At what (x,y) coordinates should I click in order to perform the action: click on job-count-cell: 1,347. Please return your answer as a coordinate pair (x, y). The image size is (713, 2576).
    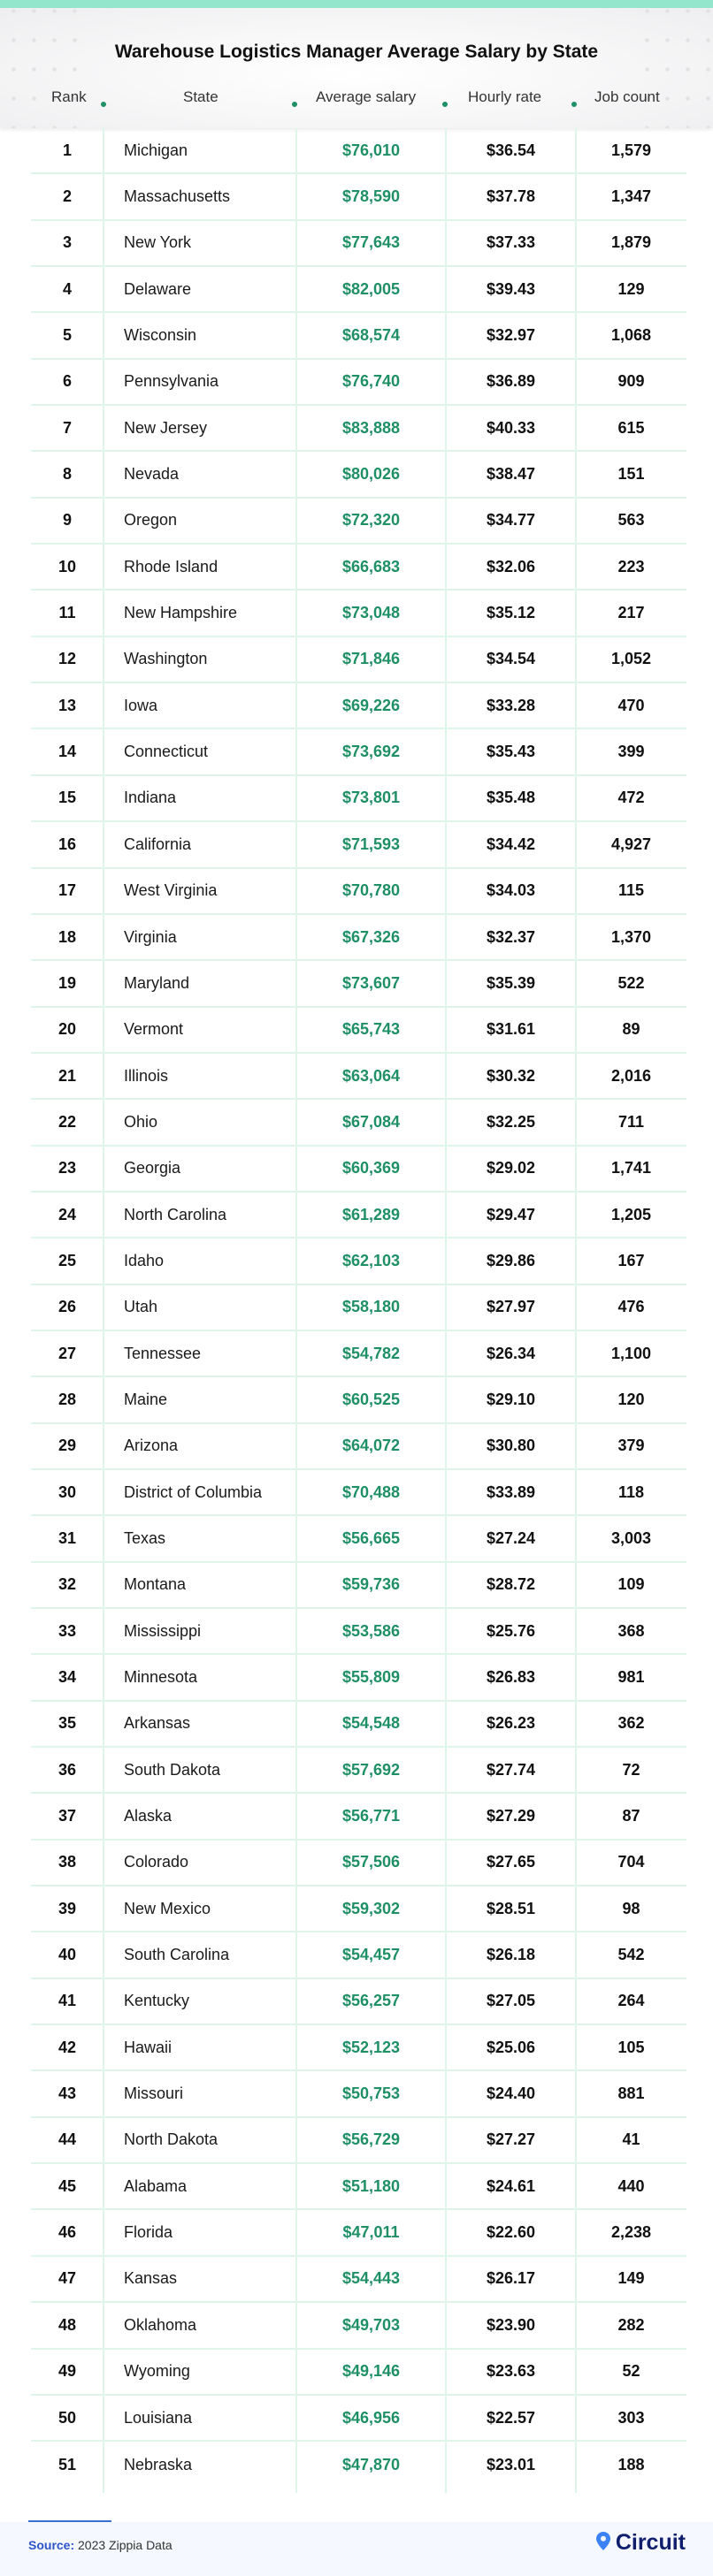
    Looking at the image, I should click on (631, 196).